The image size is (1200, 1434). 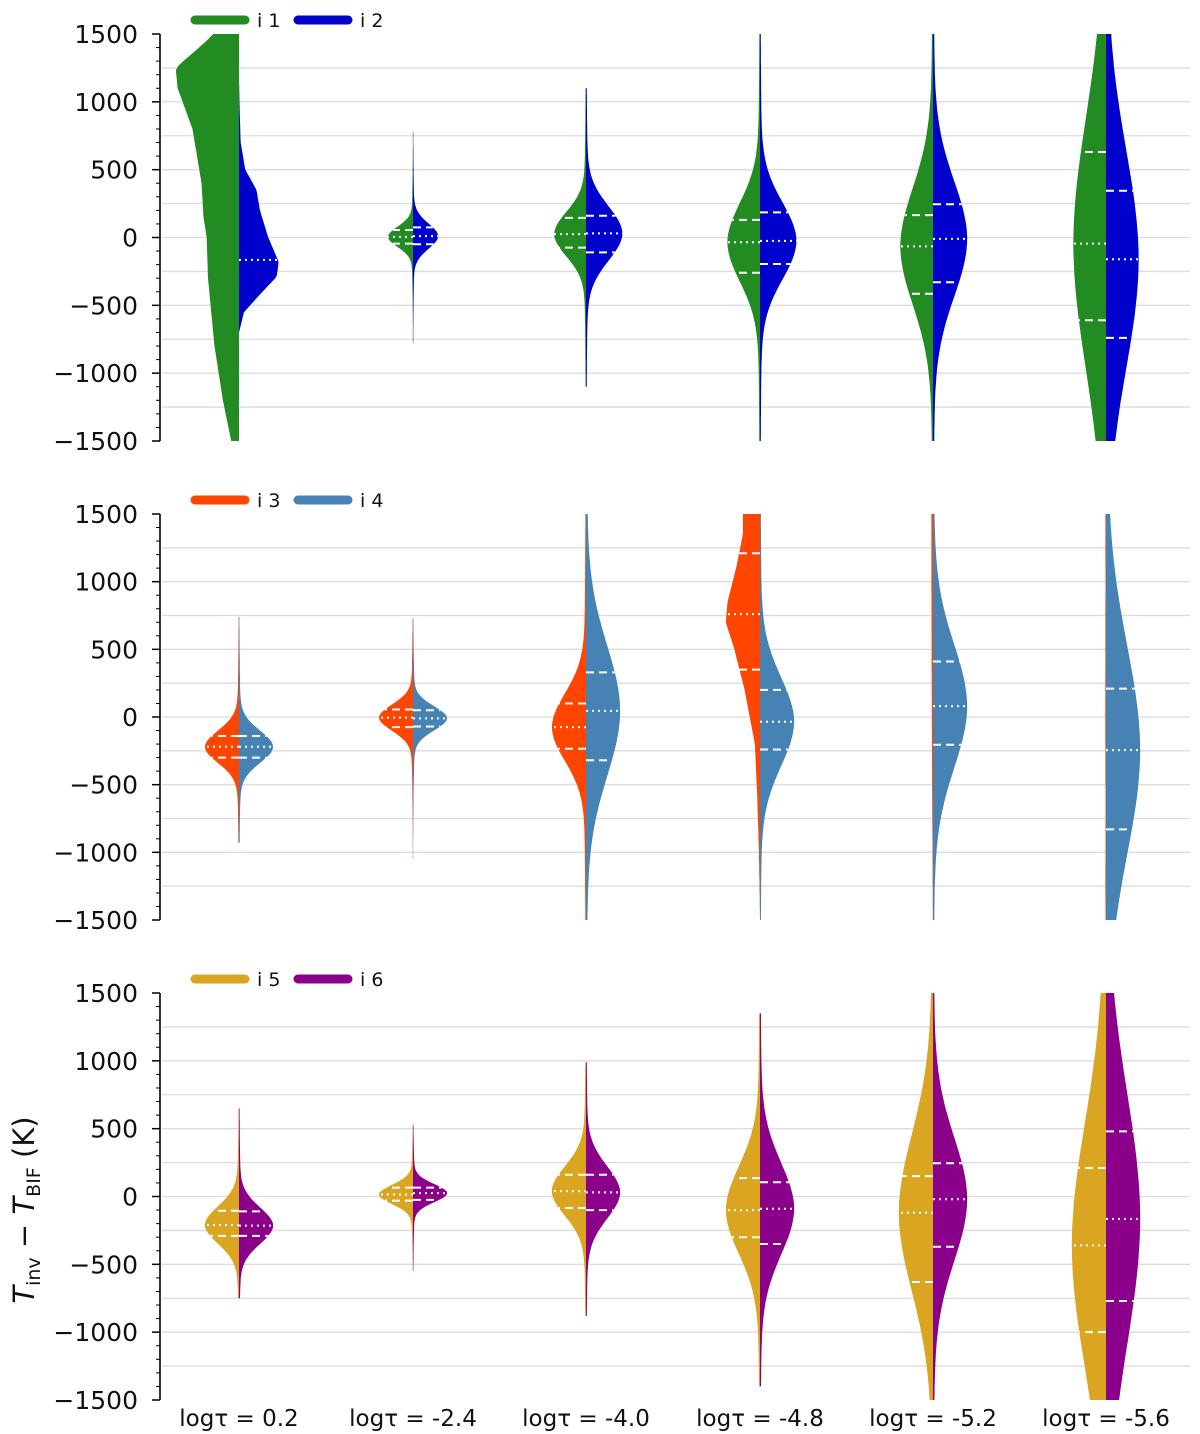 What do you see at coordinates (933, 1419) in the screenshot?
I see `x-category-label: logτ = -5.2` at bounding box center [933, 1419].